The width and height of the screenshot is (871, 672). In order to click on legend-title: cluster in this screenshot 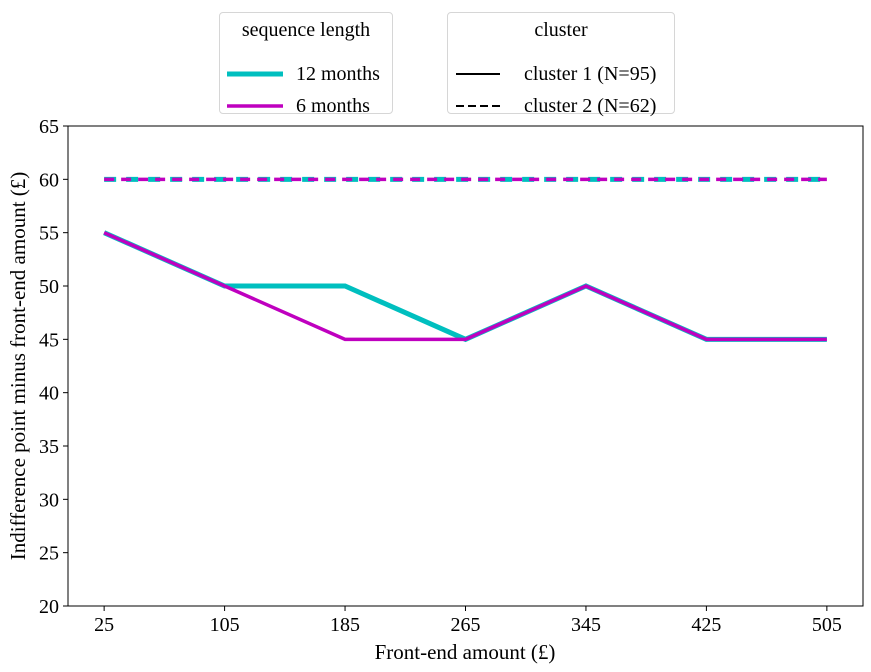, I will do `click(561, 30)`.